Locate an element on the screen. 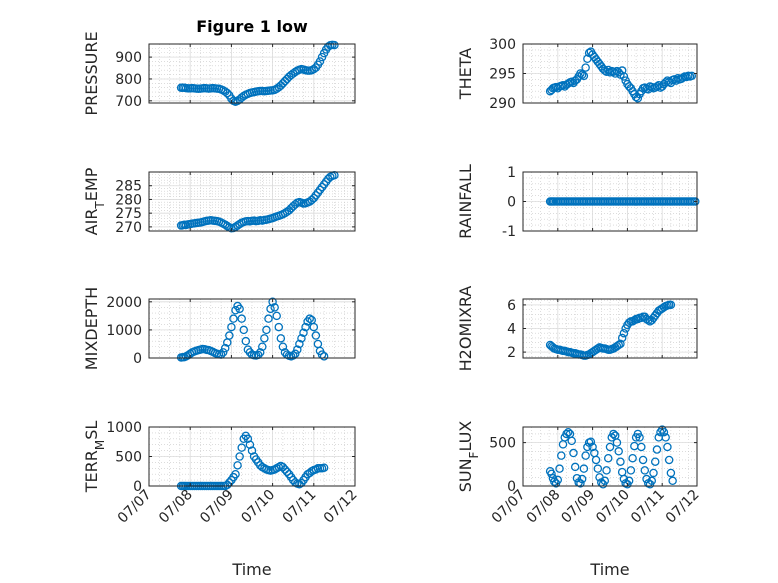 The width and height of the screenshot is (778, 583). y-tick-label: -1 is located at coordinates (509, 232).